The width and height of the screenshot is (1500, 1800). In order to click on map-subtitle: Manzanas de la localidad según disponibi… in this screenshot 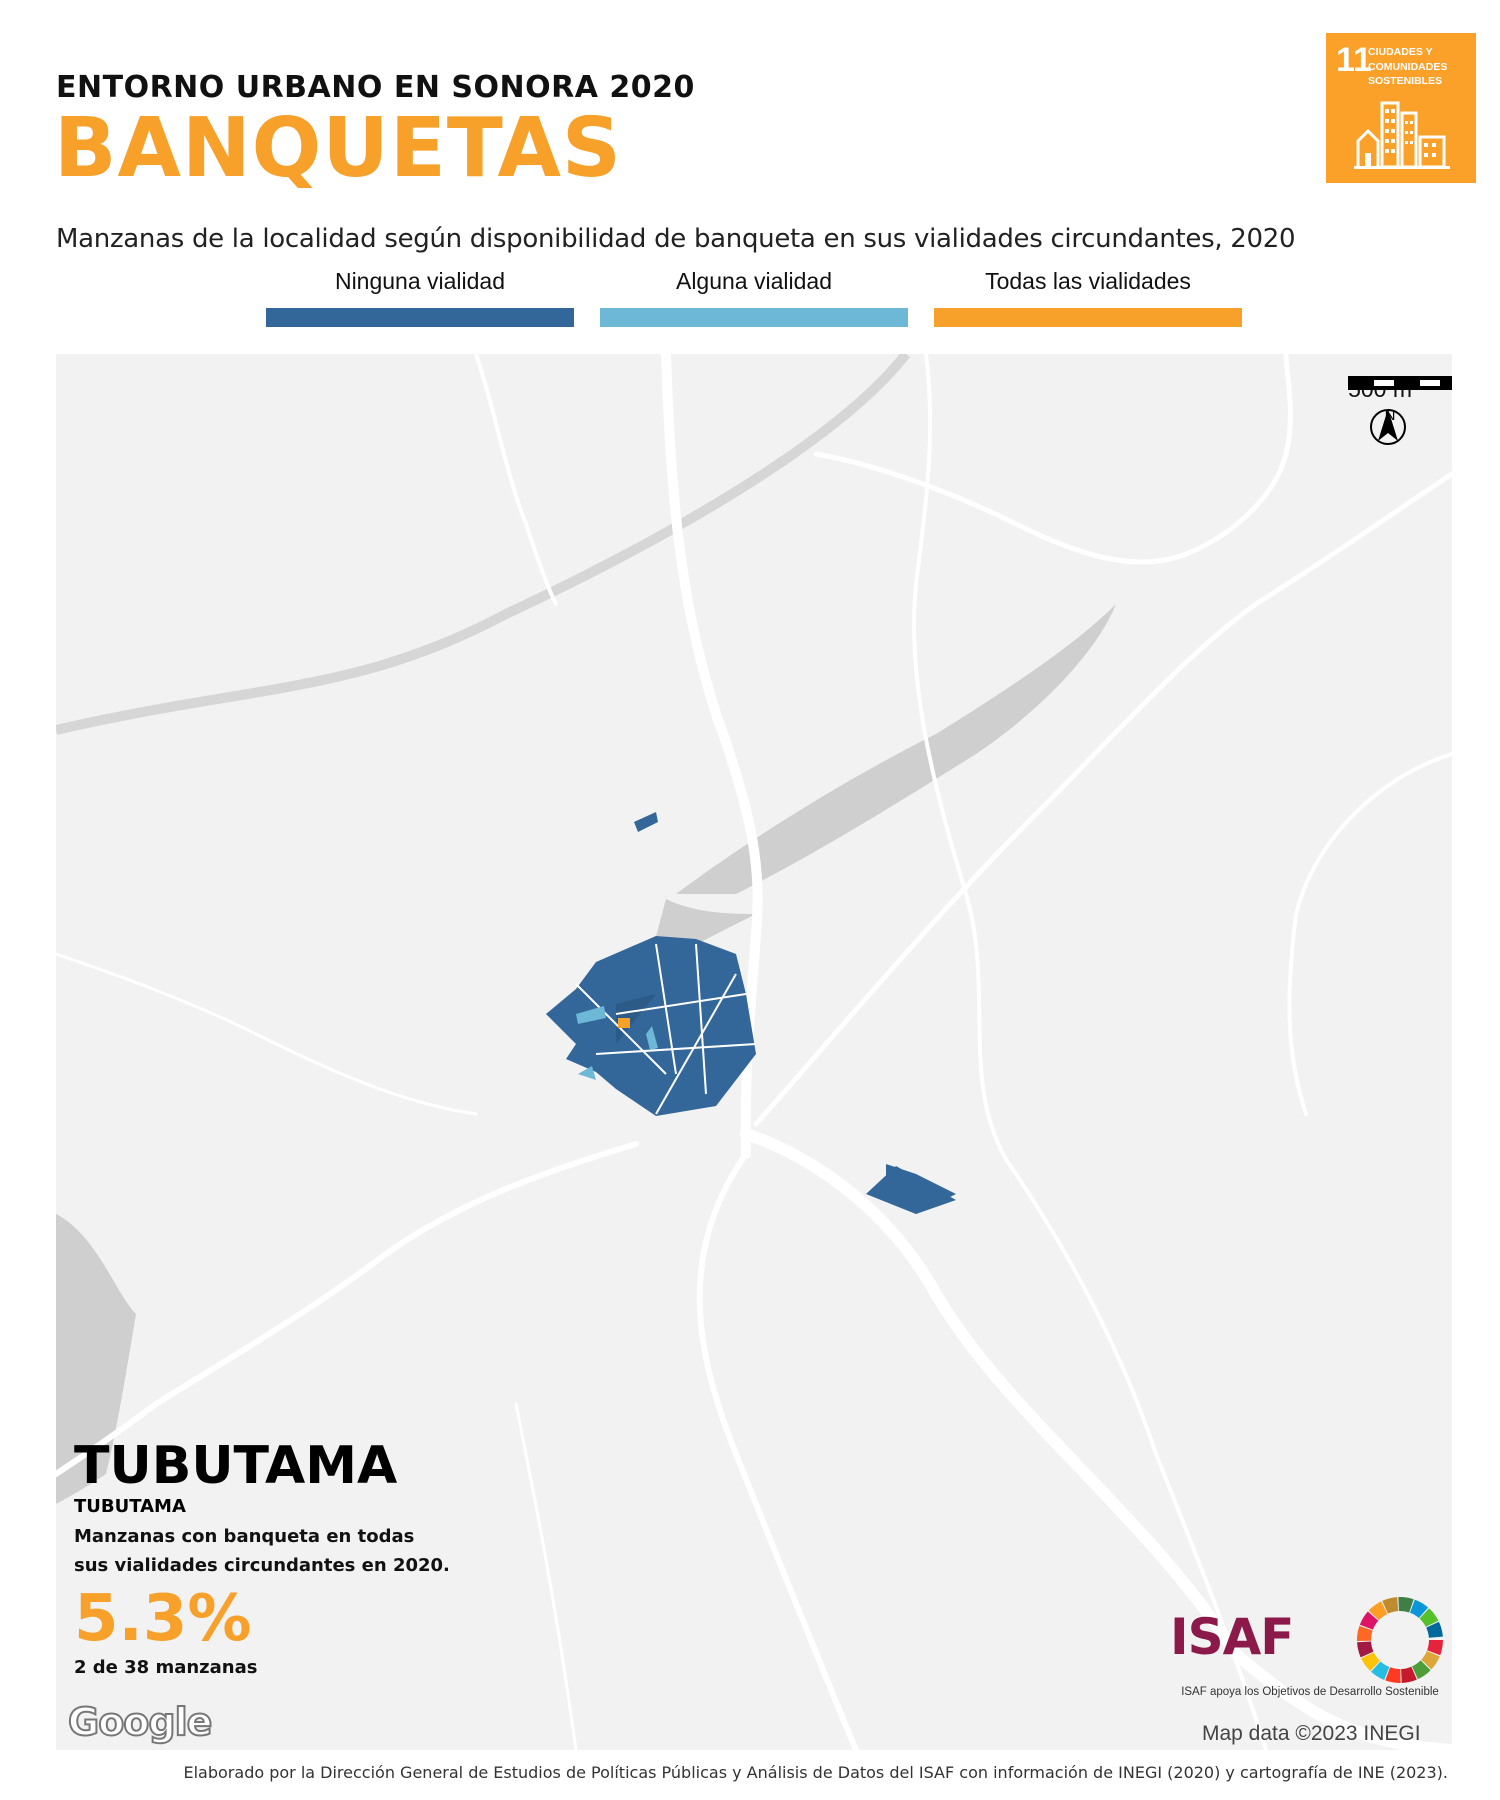, I will do `click(676, 239)`.